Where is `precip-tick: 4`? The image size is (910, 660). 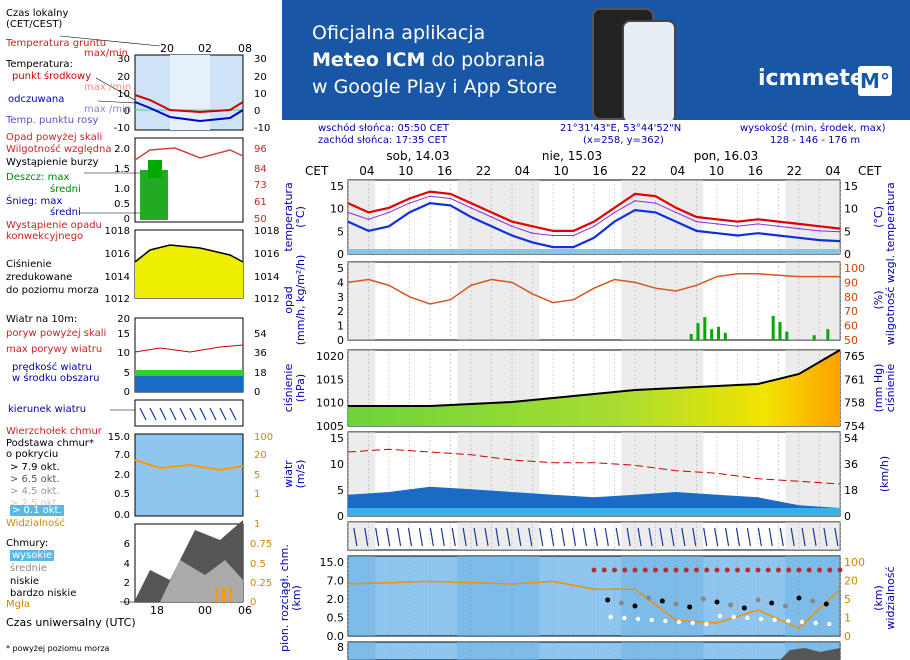 precip-tick: 4 is located at coordinates (340, 282).